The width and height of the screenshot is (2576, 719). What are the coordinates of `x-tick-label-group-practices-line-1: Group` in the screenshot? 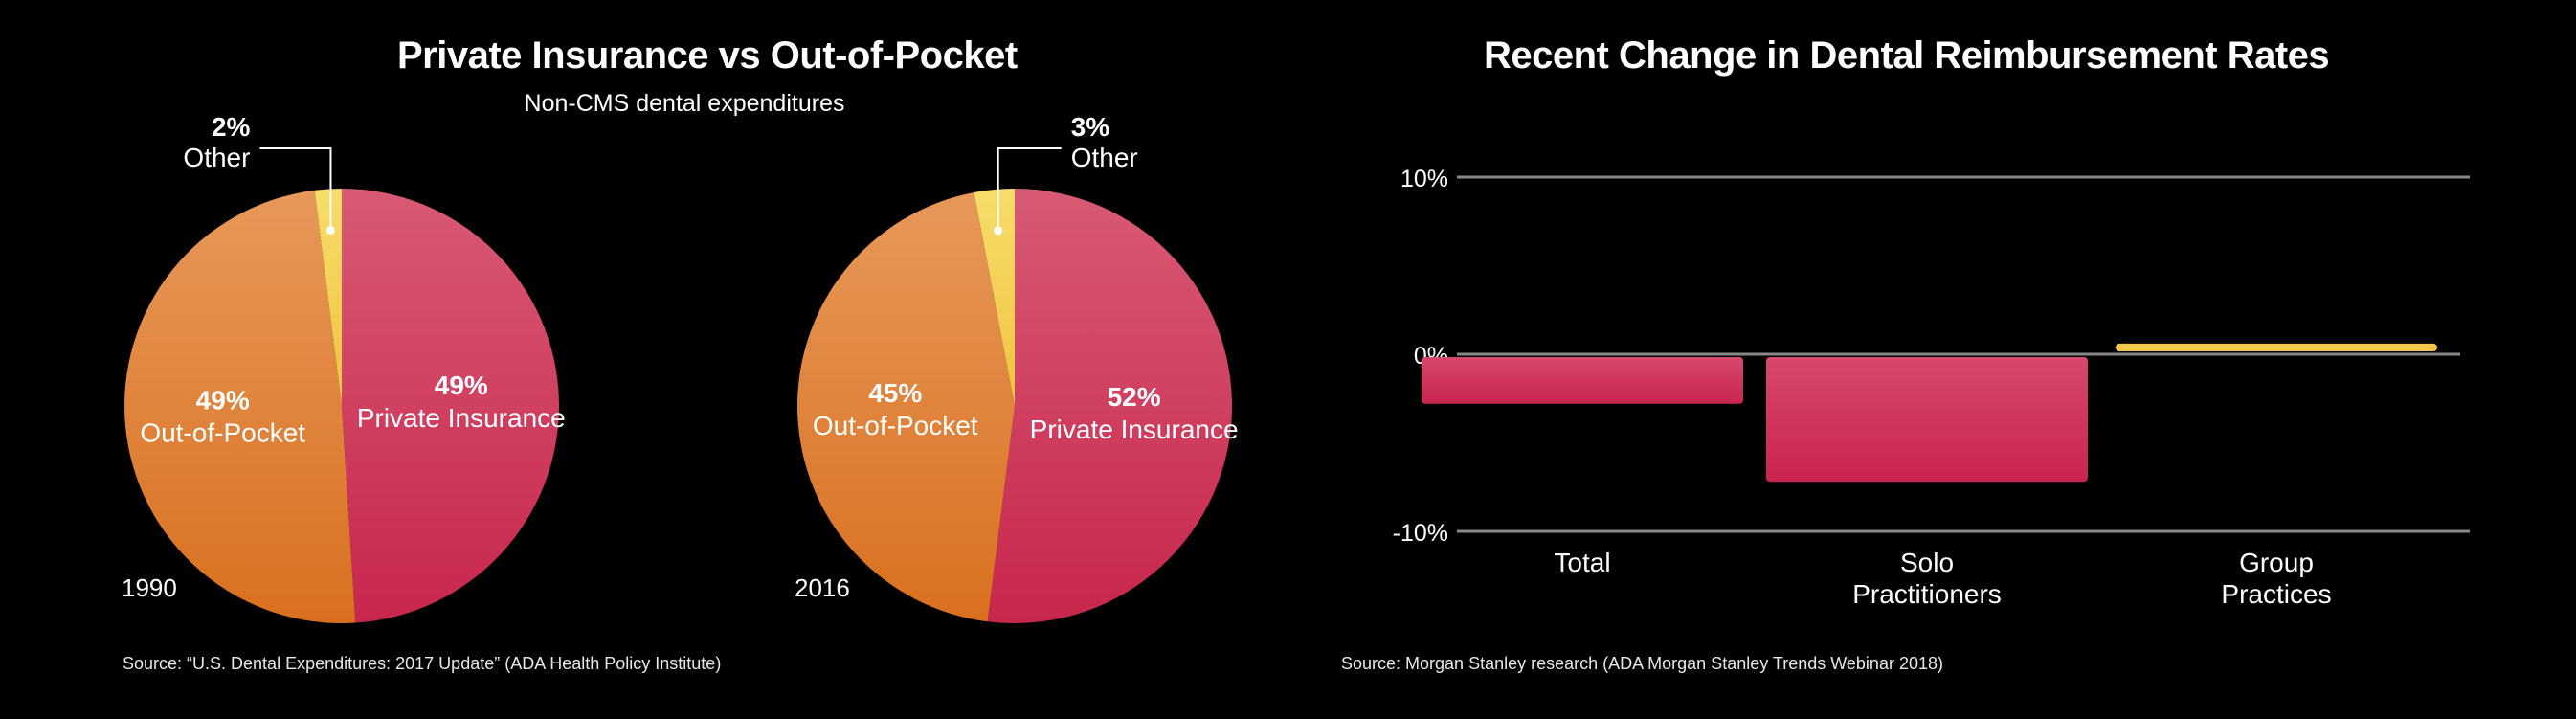 It's located at (2276, 562).